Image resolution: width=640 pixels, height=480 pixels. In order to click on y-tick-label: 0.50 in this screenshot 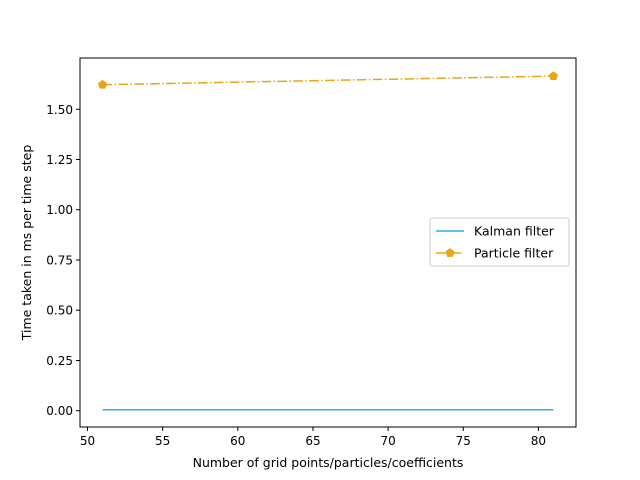, I will do `click(59, 311)`.